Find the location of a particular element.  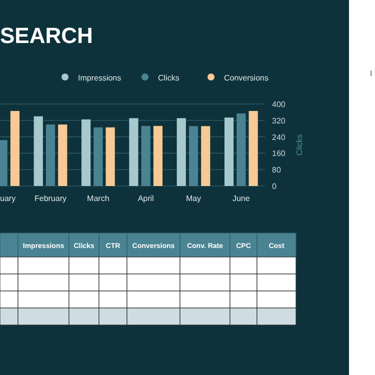

y-tick-label: 0 is located at coordinates (274, 186).